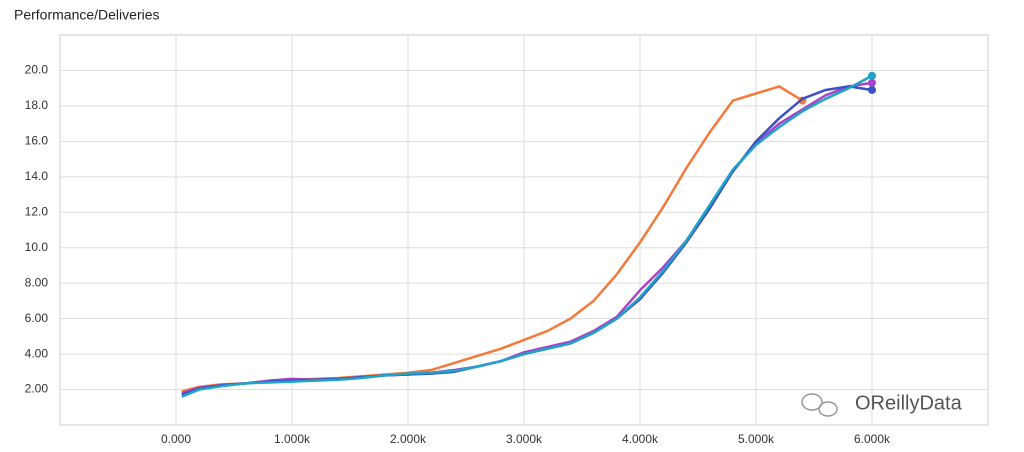 The height and width of the screenshot is (452, 1024). Describe the element at coordinates (37, 141) in the screenshot. I see `y-tick-label: 16.0` at that location.